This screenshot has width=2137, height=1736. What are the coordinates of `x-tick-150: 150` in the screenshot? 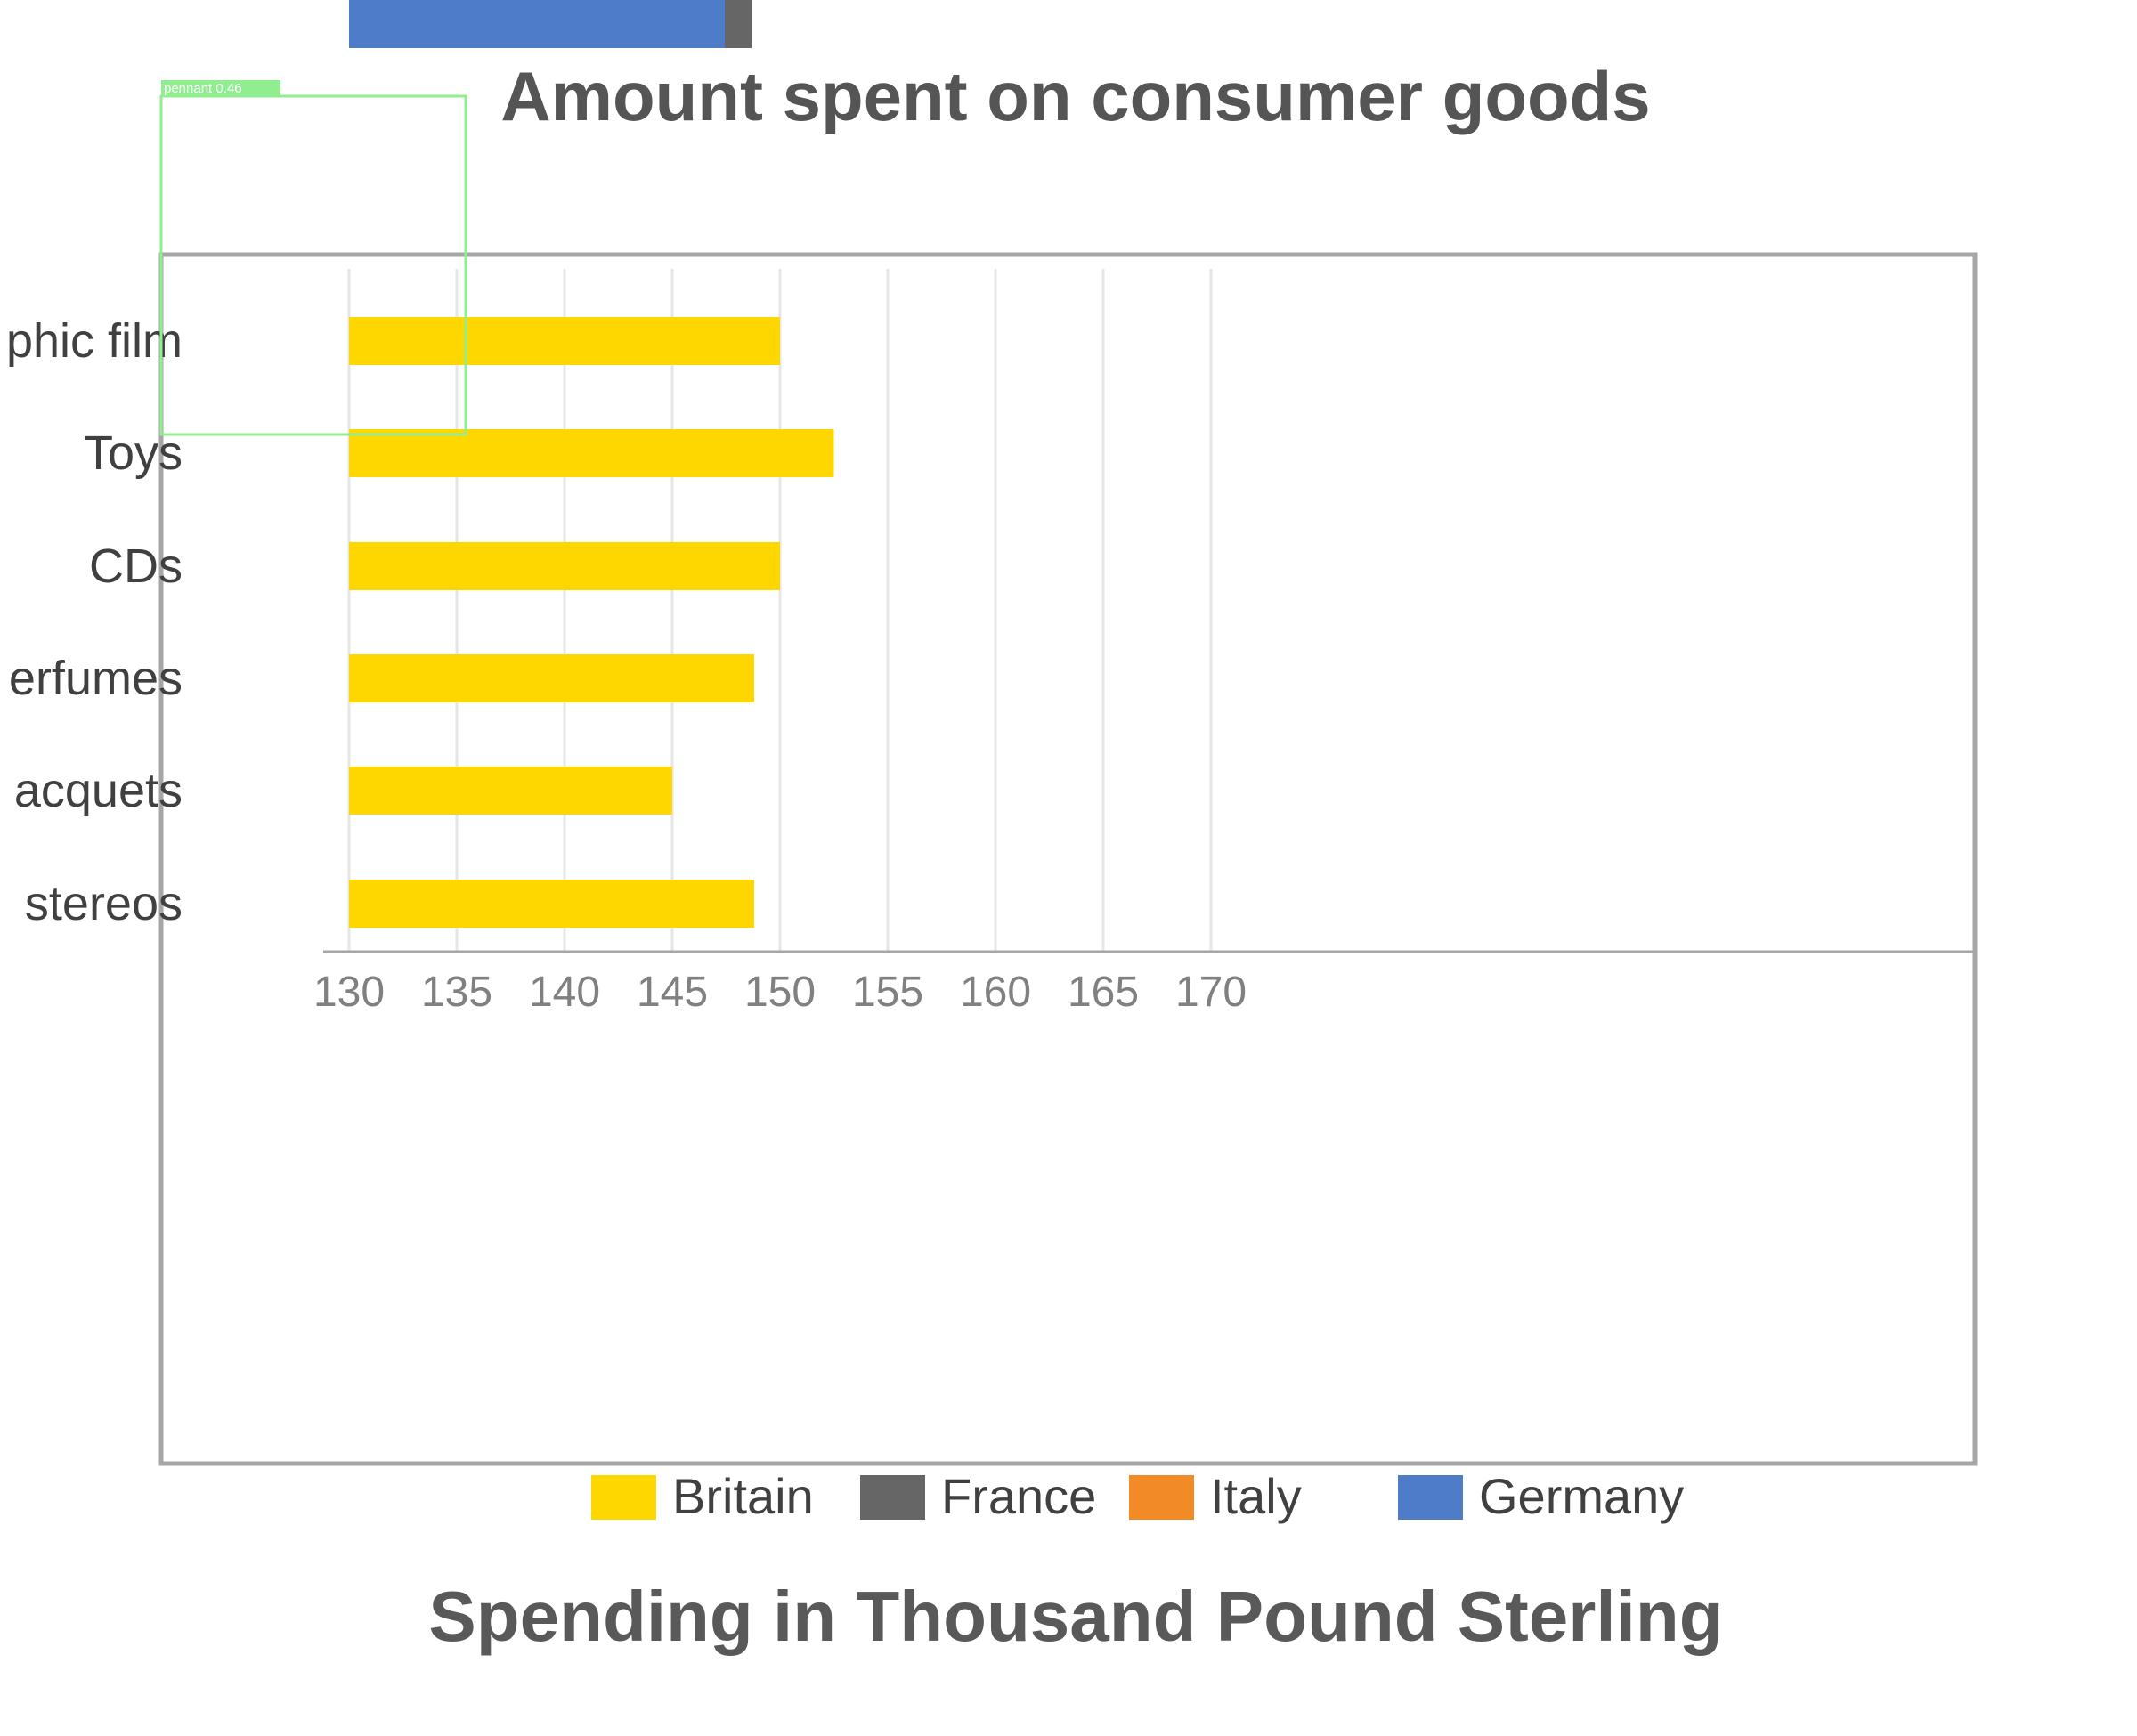 It's located at (780, 992).